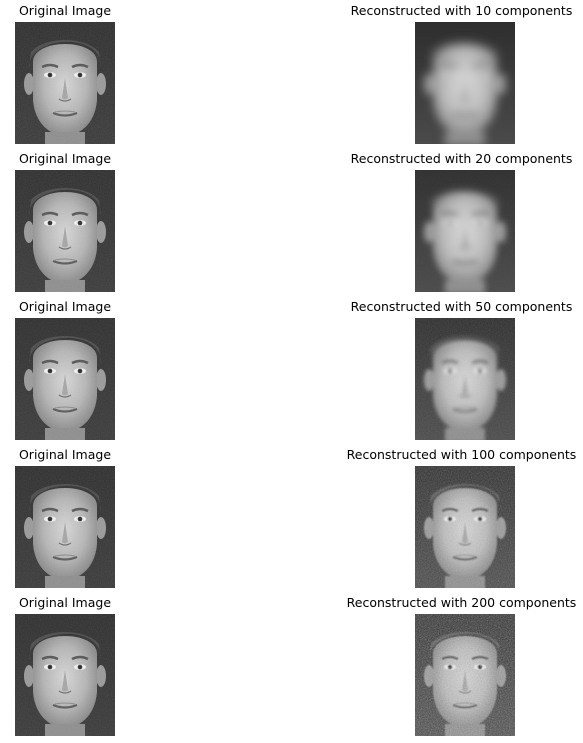 The image size is (583, 743). I want to click on reconstructed-image-title: Reconstructed with 200 components, so click(461, 603).